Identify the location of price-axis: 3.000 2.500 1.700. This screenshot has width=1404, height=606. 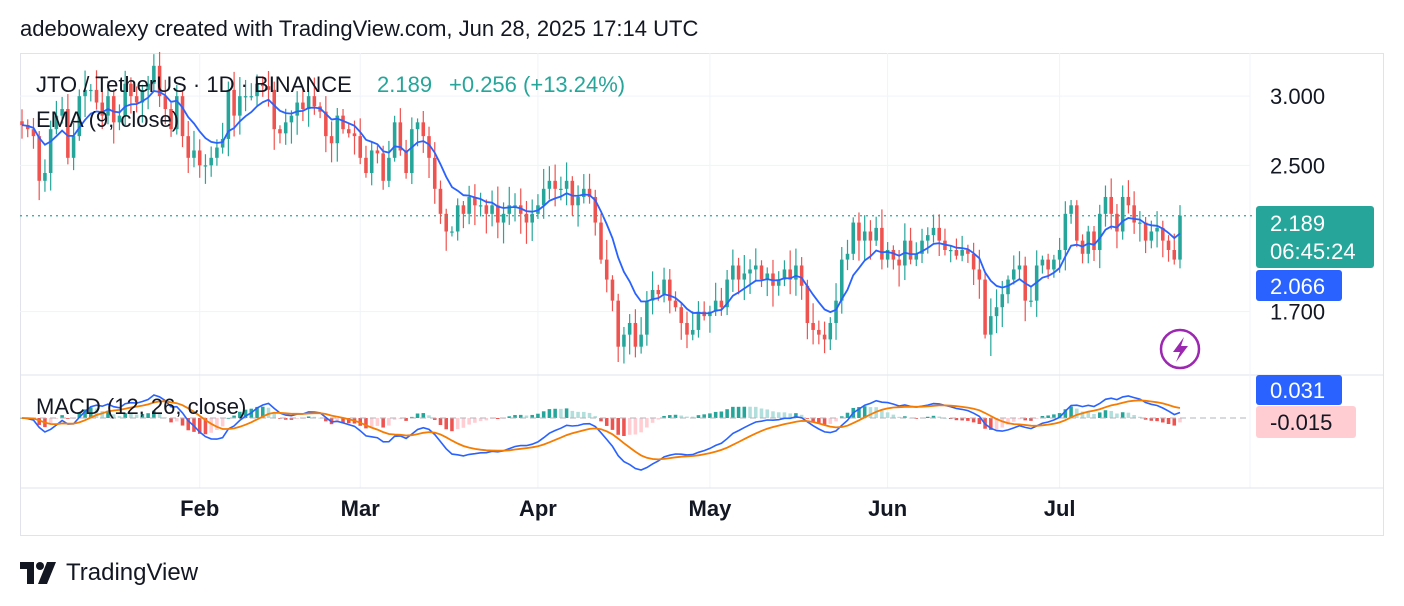
(1297, 204).